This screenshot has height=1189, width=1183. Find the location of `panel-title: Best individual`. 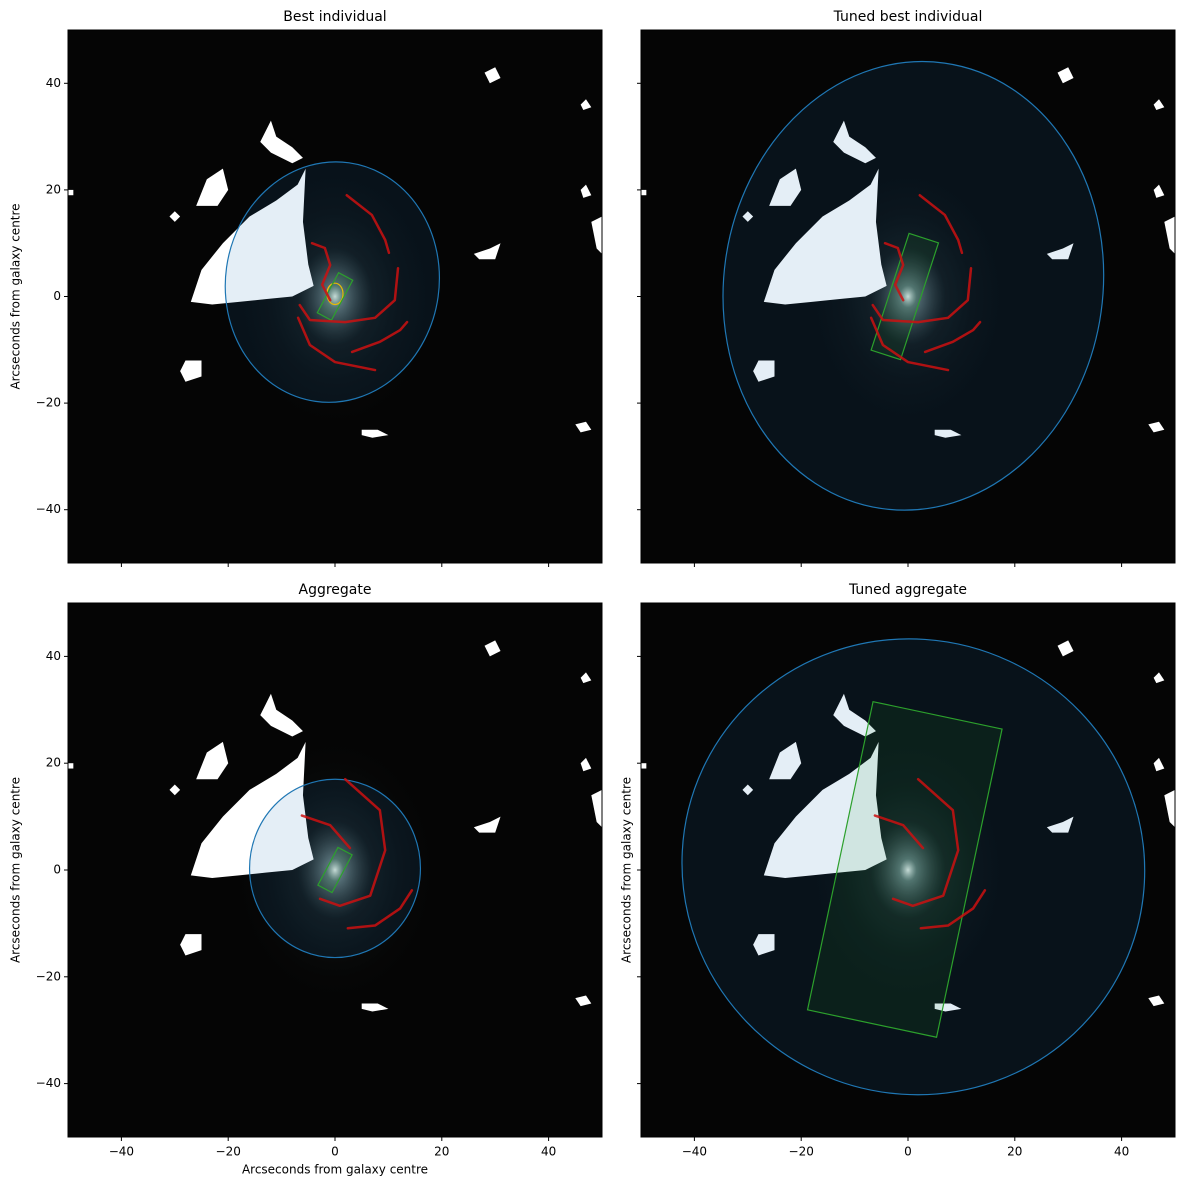

panel-title: Best individual is located at coordinates (334, 17).